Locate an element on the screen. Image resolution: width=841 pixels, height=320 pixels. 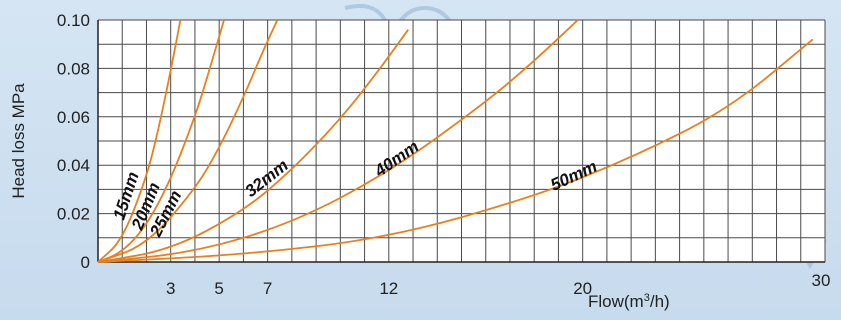
x-axis-title-sup: 3 is located at coordinates (647, 298).